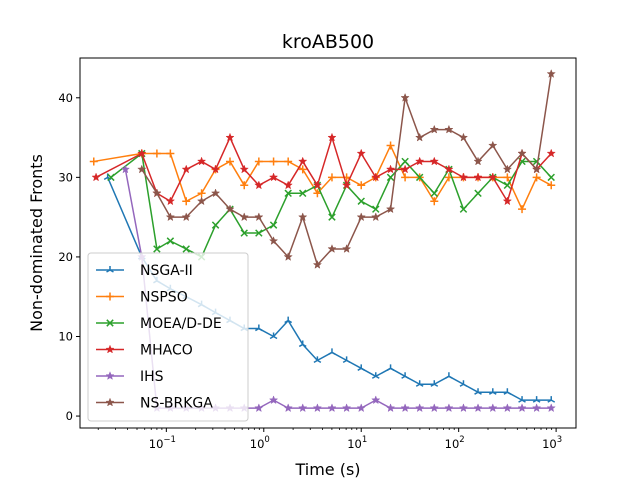 Image resolution: width=640 pixels, height=480 pixels. What do you see at coordinates (162, 443) in the screenshot?
I see `x-tick-label: 10⁻¹` at bounding box center [162, 443].